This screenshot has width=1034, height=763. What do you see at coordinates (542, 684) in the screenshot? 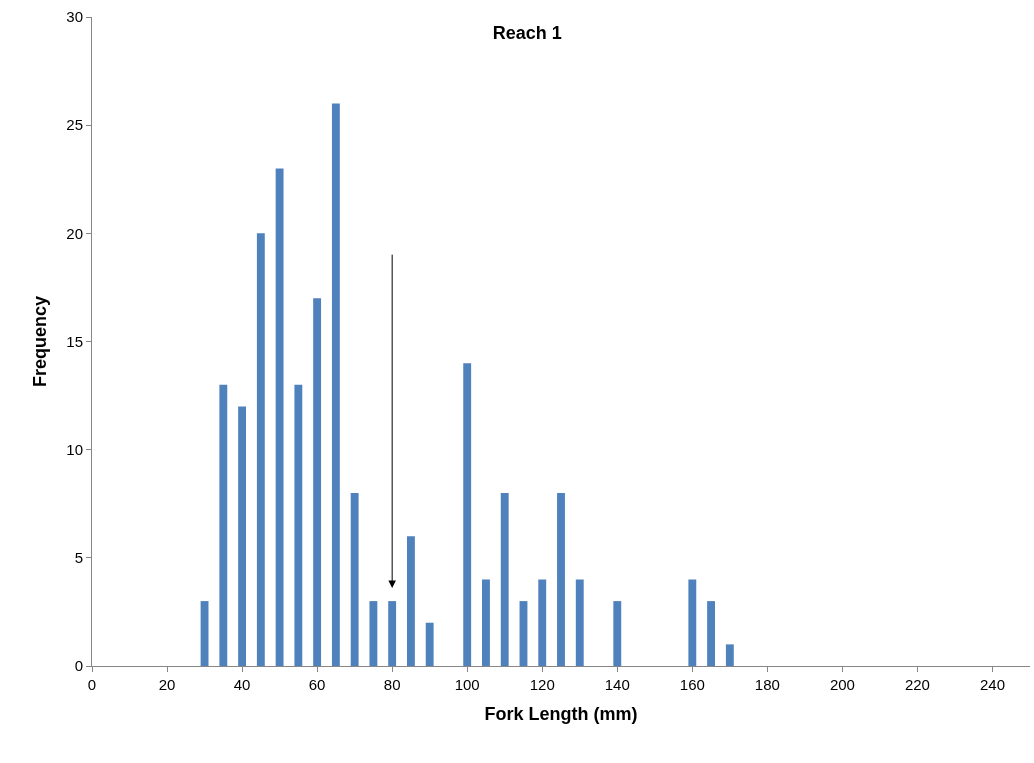
I see `x-tick-label: 120` at bounding box center [542, 684].